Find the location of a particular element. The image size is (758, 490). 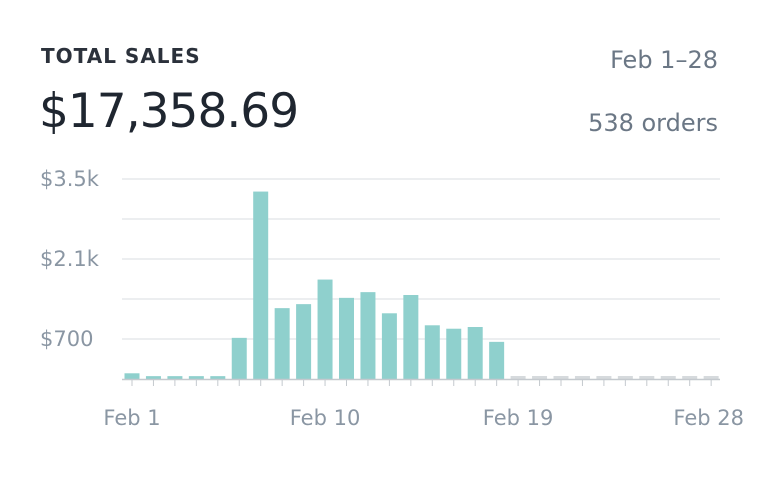

orders-count: 538 orders is located at coordinates (653, 123).